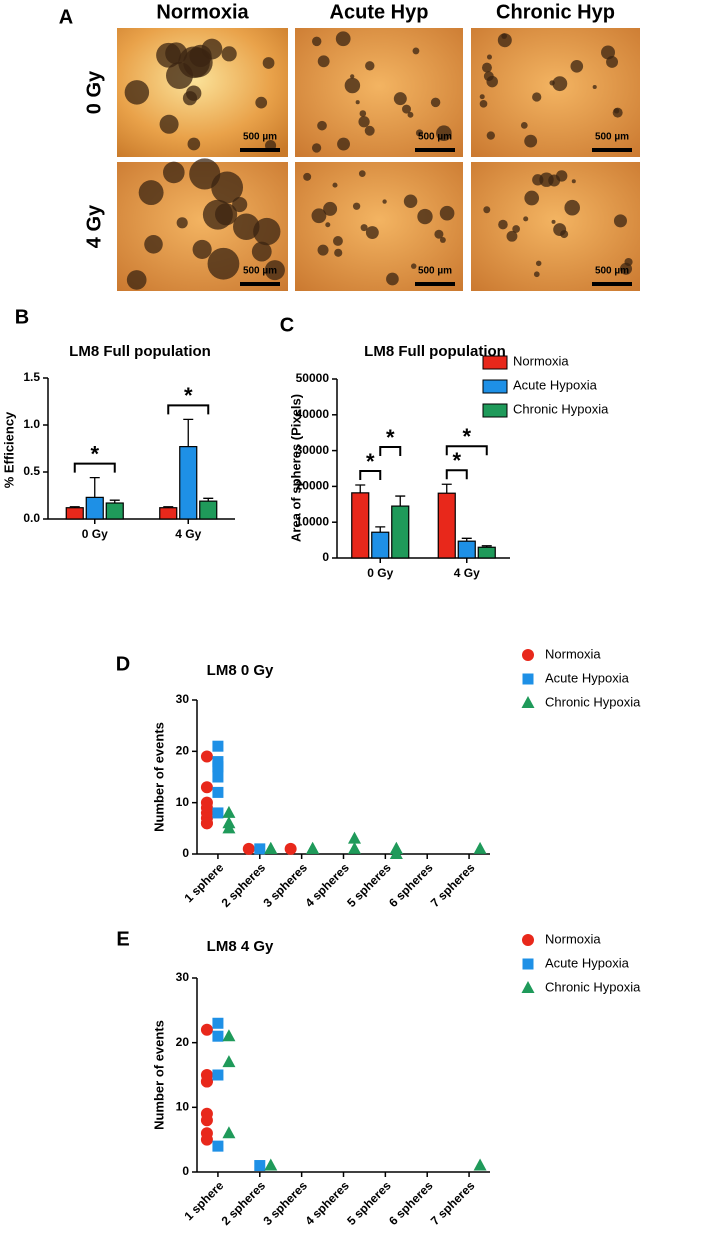 Image resolution: width=706 pixels, height=1243 pixels. Describe the element at coordinates (122, 939) in the screenshot. I see `panel-label: E` at that location.